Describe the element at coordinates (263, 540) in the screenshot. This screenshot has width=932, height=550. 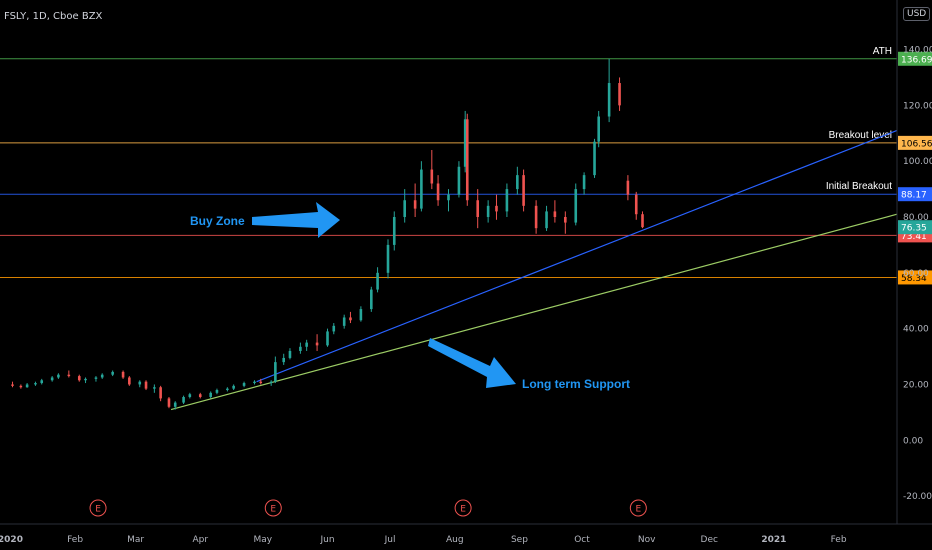
I see `x-tick-label: May` at that location.